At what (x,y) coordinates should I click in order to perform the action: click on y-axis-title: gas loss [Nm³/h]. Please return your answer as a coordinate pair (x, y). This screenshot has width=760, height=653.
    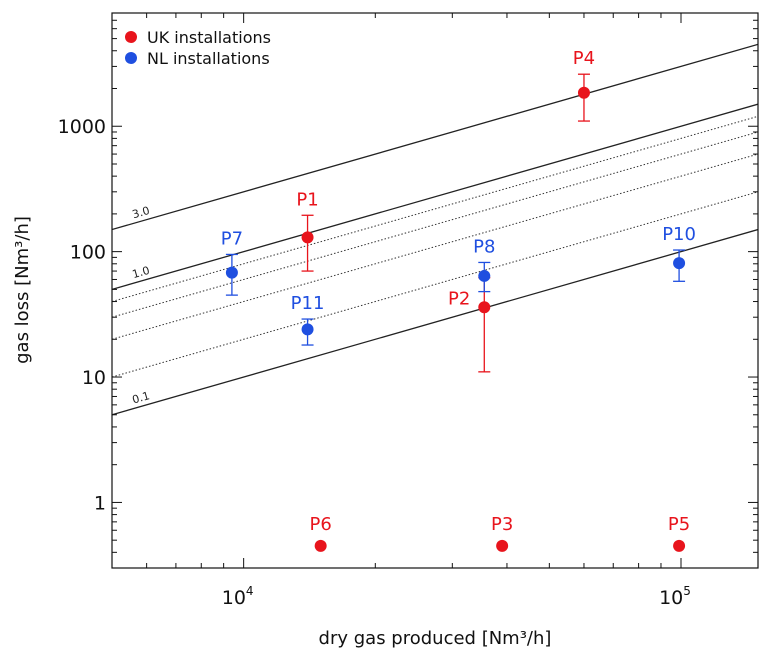
    Looking at the image, I should click on (22, 290).